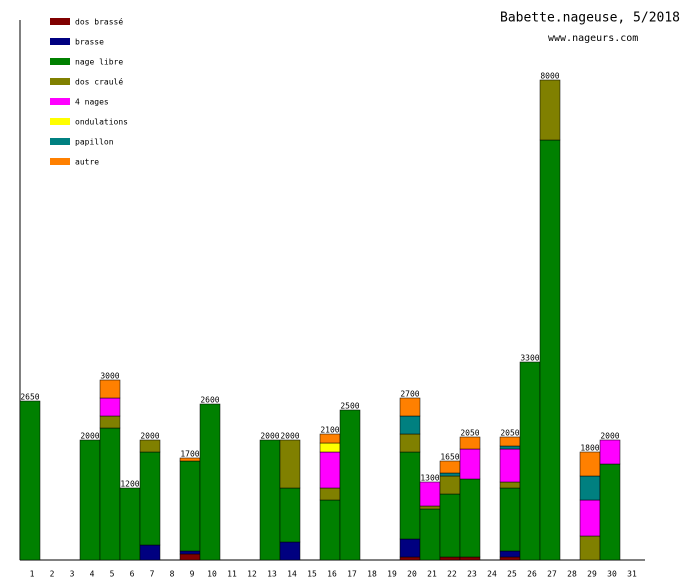  Describe the element at coordinates (99, 22) in the screenshot. I see `legend-label: dos brassé` at that location.